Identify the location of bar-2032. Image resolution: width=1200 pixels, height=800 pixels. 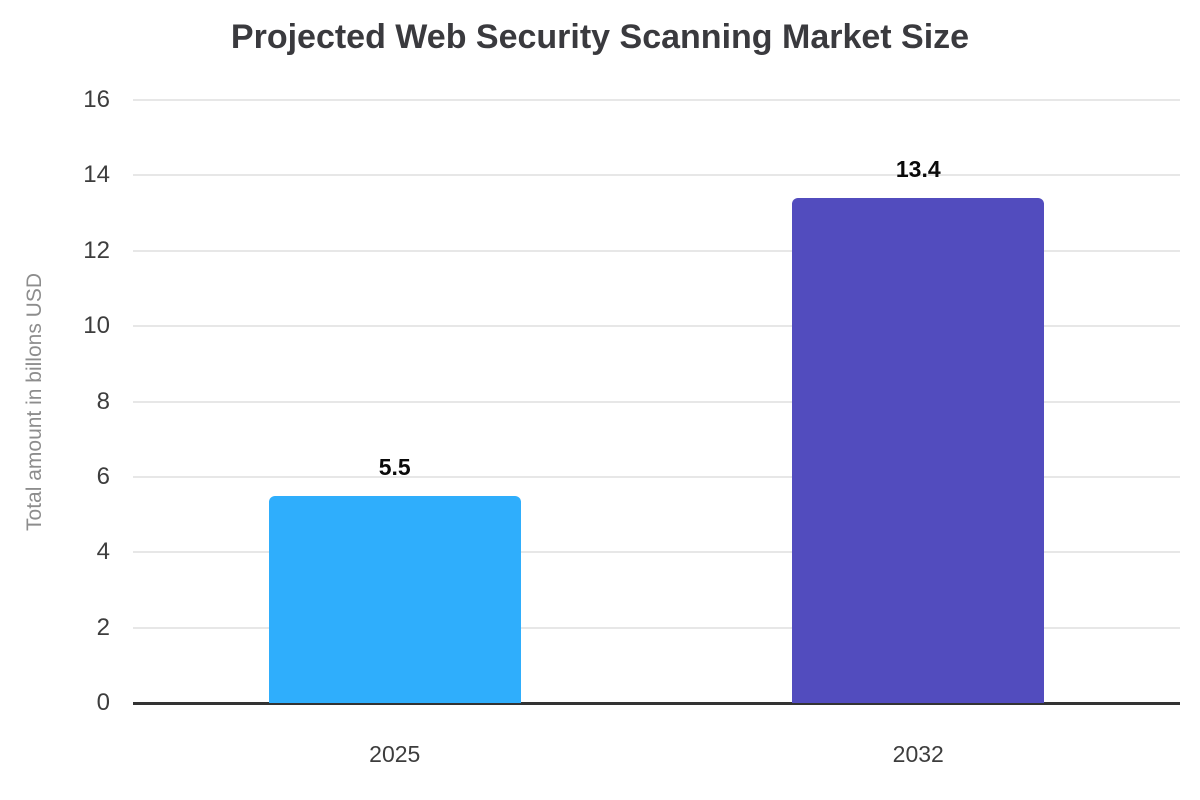
(918, 450).